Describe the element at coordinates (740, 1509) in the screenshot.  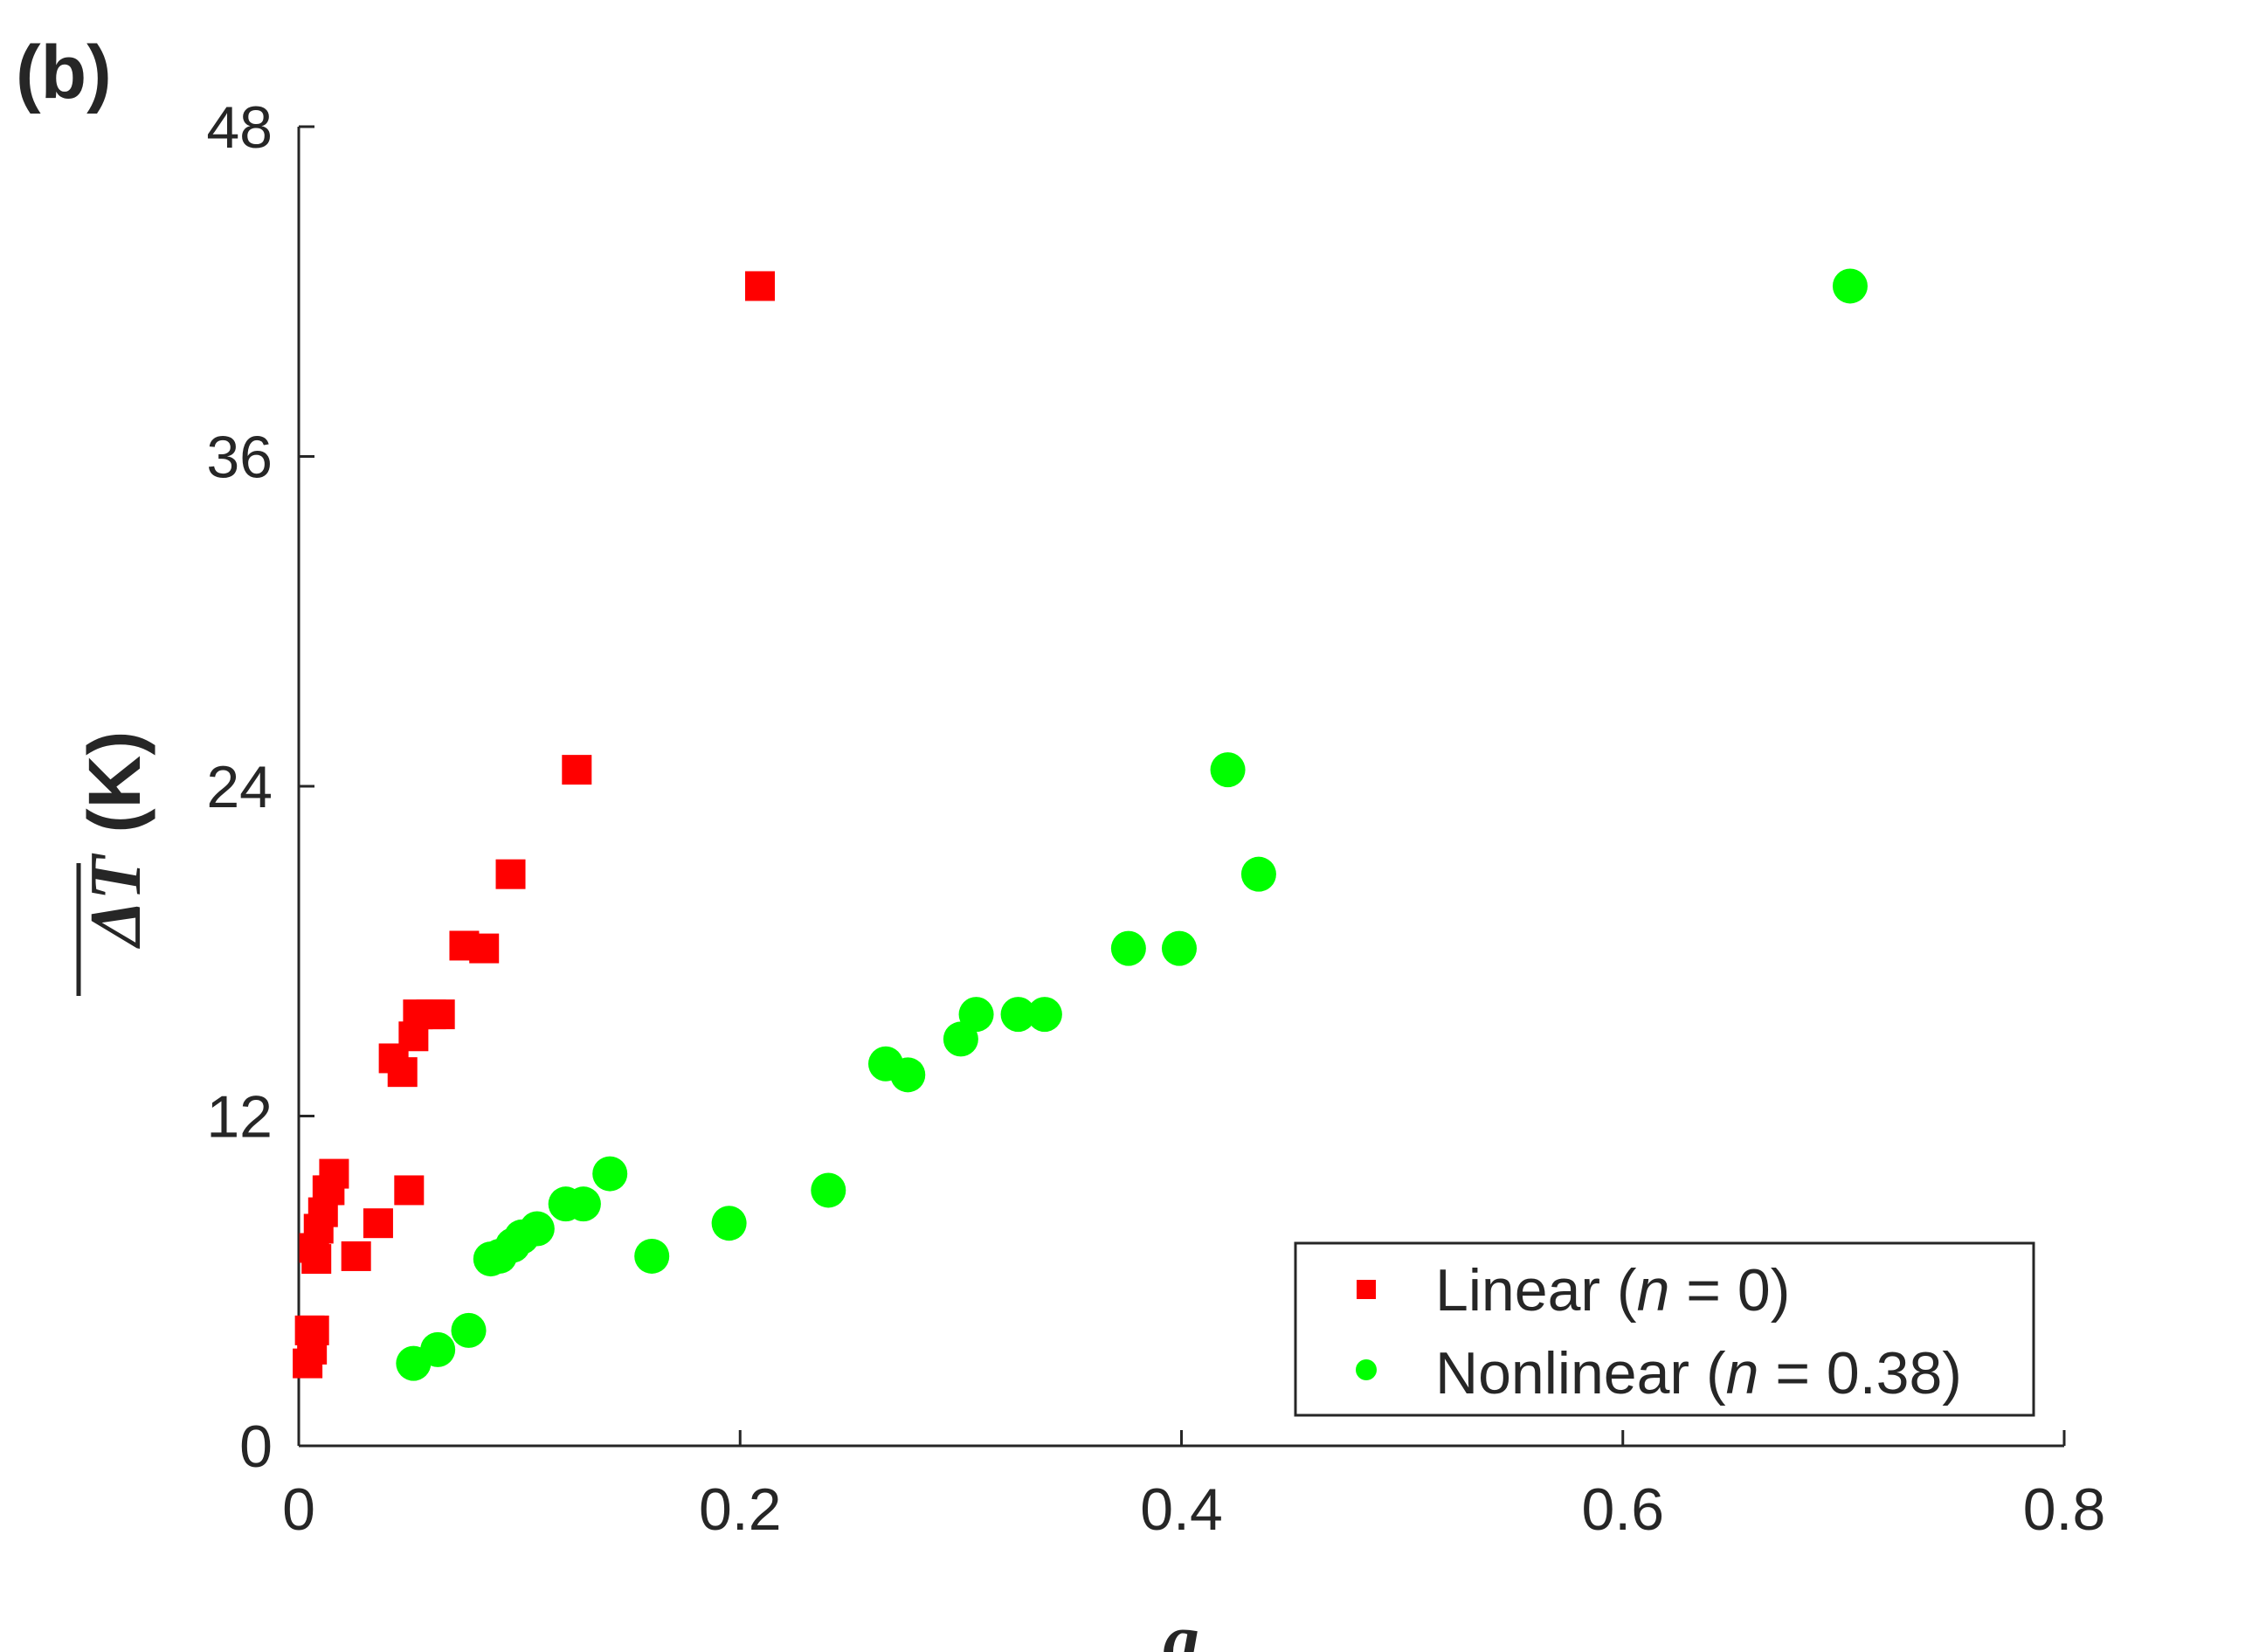
I see `x-tick-label: 0.2` at that location.